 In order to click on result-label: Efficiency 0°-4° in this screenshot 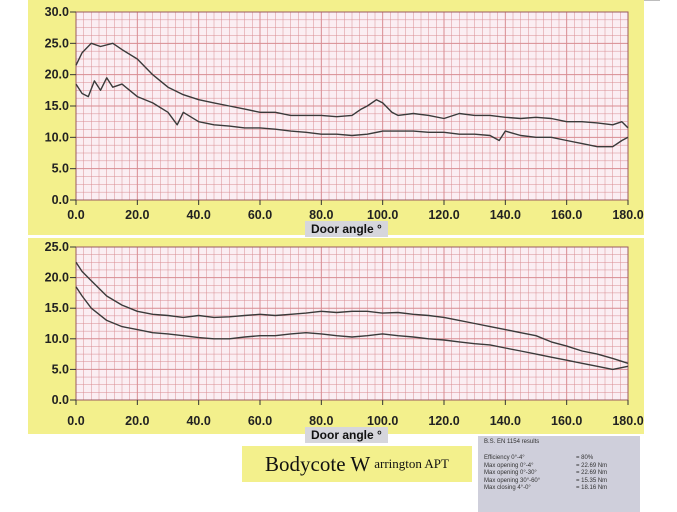, I will do `click(504, 458)`.